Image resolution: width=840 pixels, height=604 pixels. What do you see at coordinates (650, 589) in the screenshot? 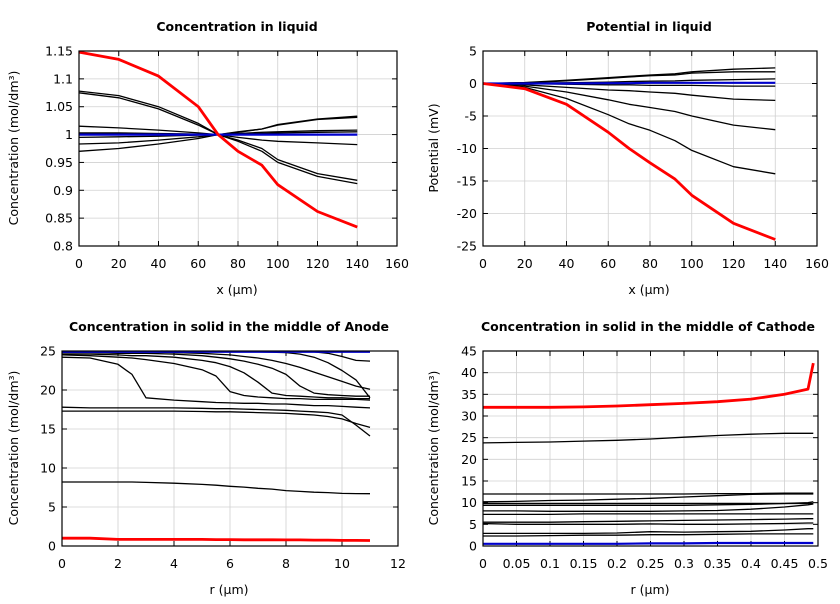
I see `x-axis-label: r (µm)` at bounding box center [650, 589].